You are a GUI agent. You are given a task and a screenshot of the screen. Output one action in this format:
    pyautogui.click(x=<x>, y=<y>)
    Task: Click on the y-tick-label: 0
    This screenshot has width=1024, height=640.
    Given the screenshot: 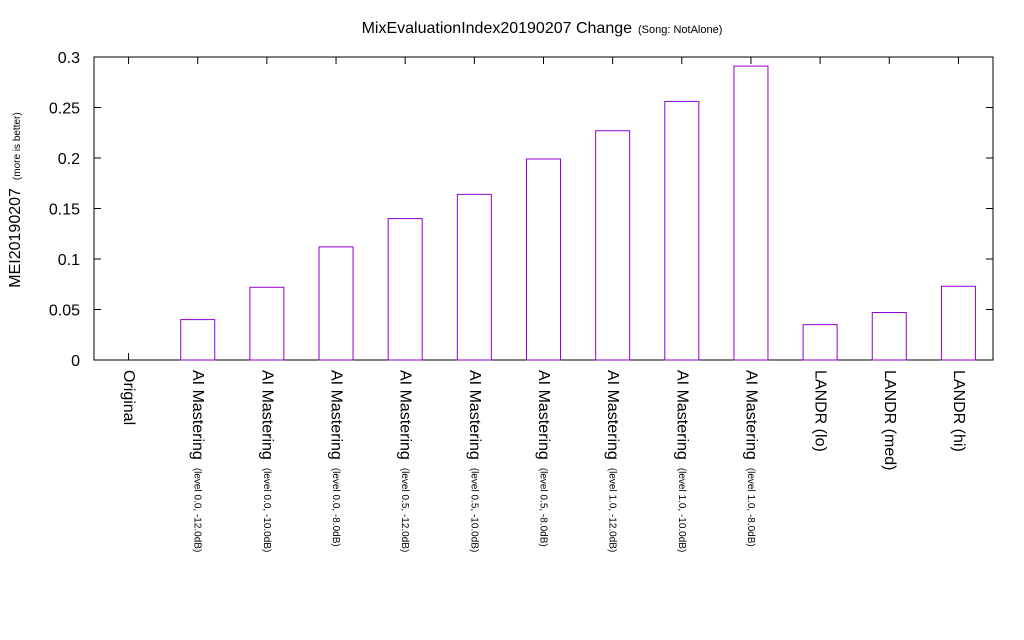 What is the action you would take?
    pyautogui.click(x=75, y=361)
    